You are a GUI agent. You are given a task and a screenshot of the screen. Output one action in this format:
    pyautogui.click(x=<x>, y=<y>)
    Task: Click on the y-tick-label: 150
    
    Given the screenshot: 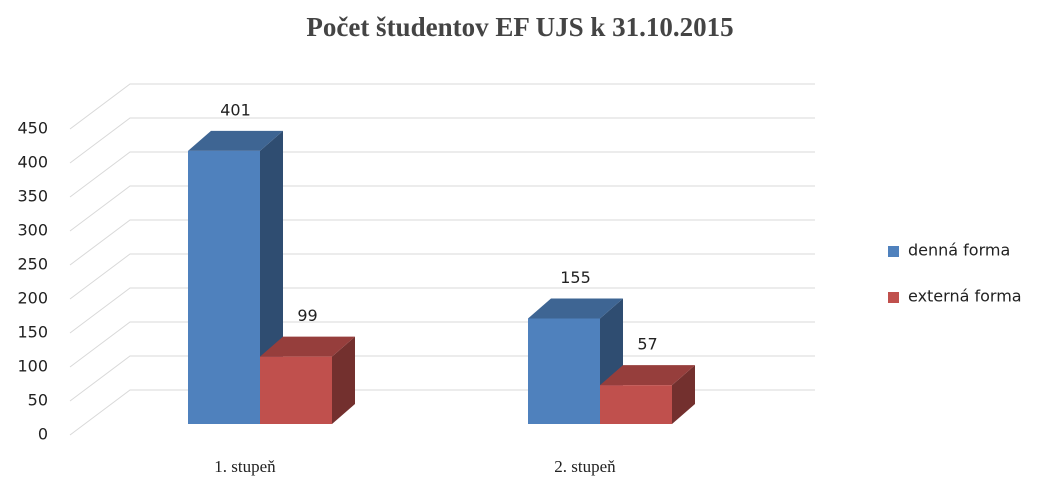 What is the action you would take?
    pyautogui.click(x=32, y=332)
    